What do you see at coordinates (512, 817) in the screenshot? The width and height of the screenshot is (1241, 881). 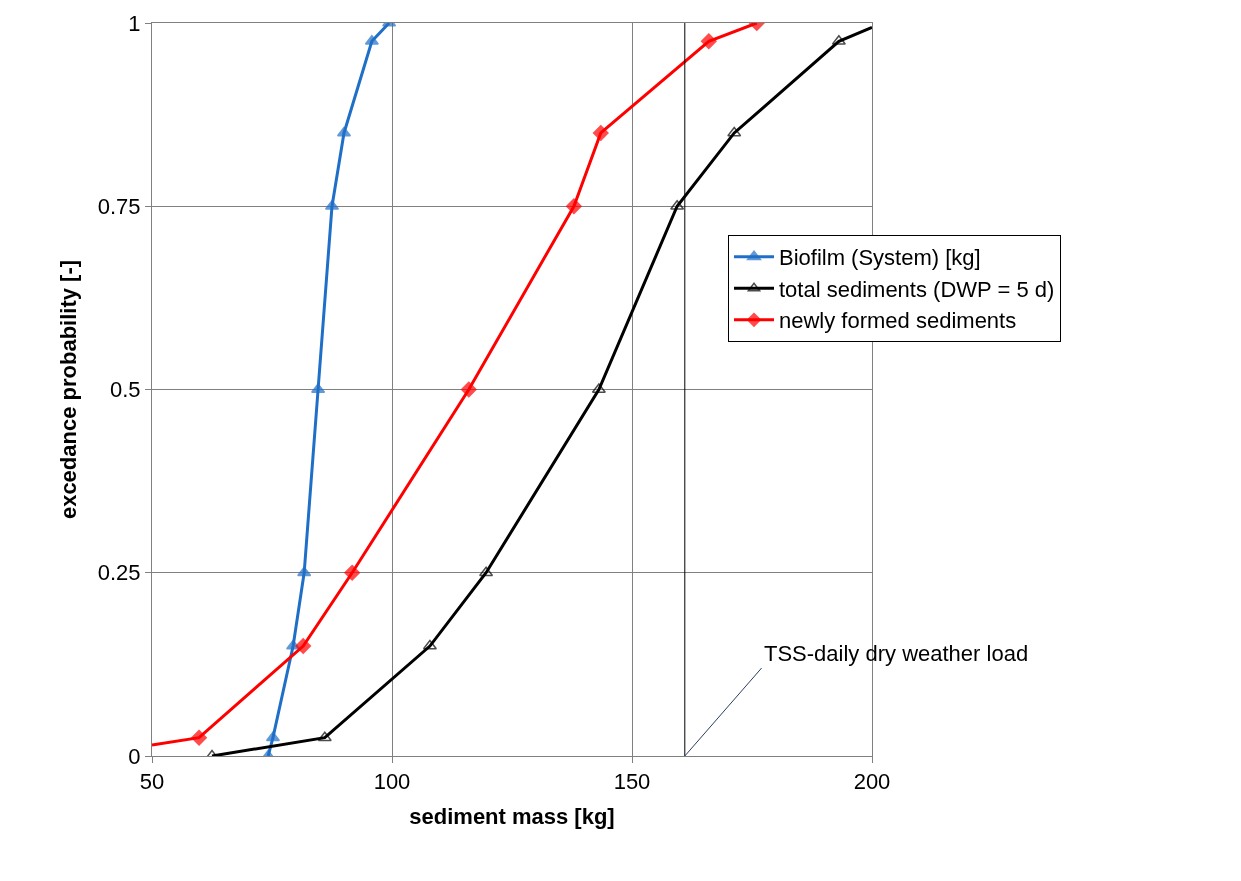 I see `x-axis-title: sediment mass [kg]` at bounding box center [512, 817].